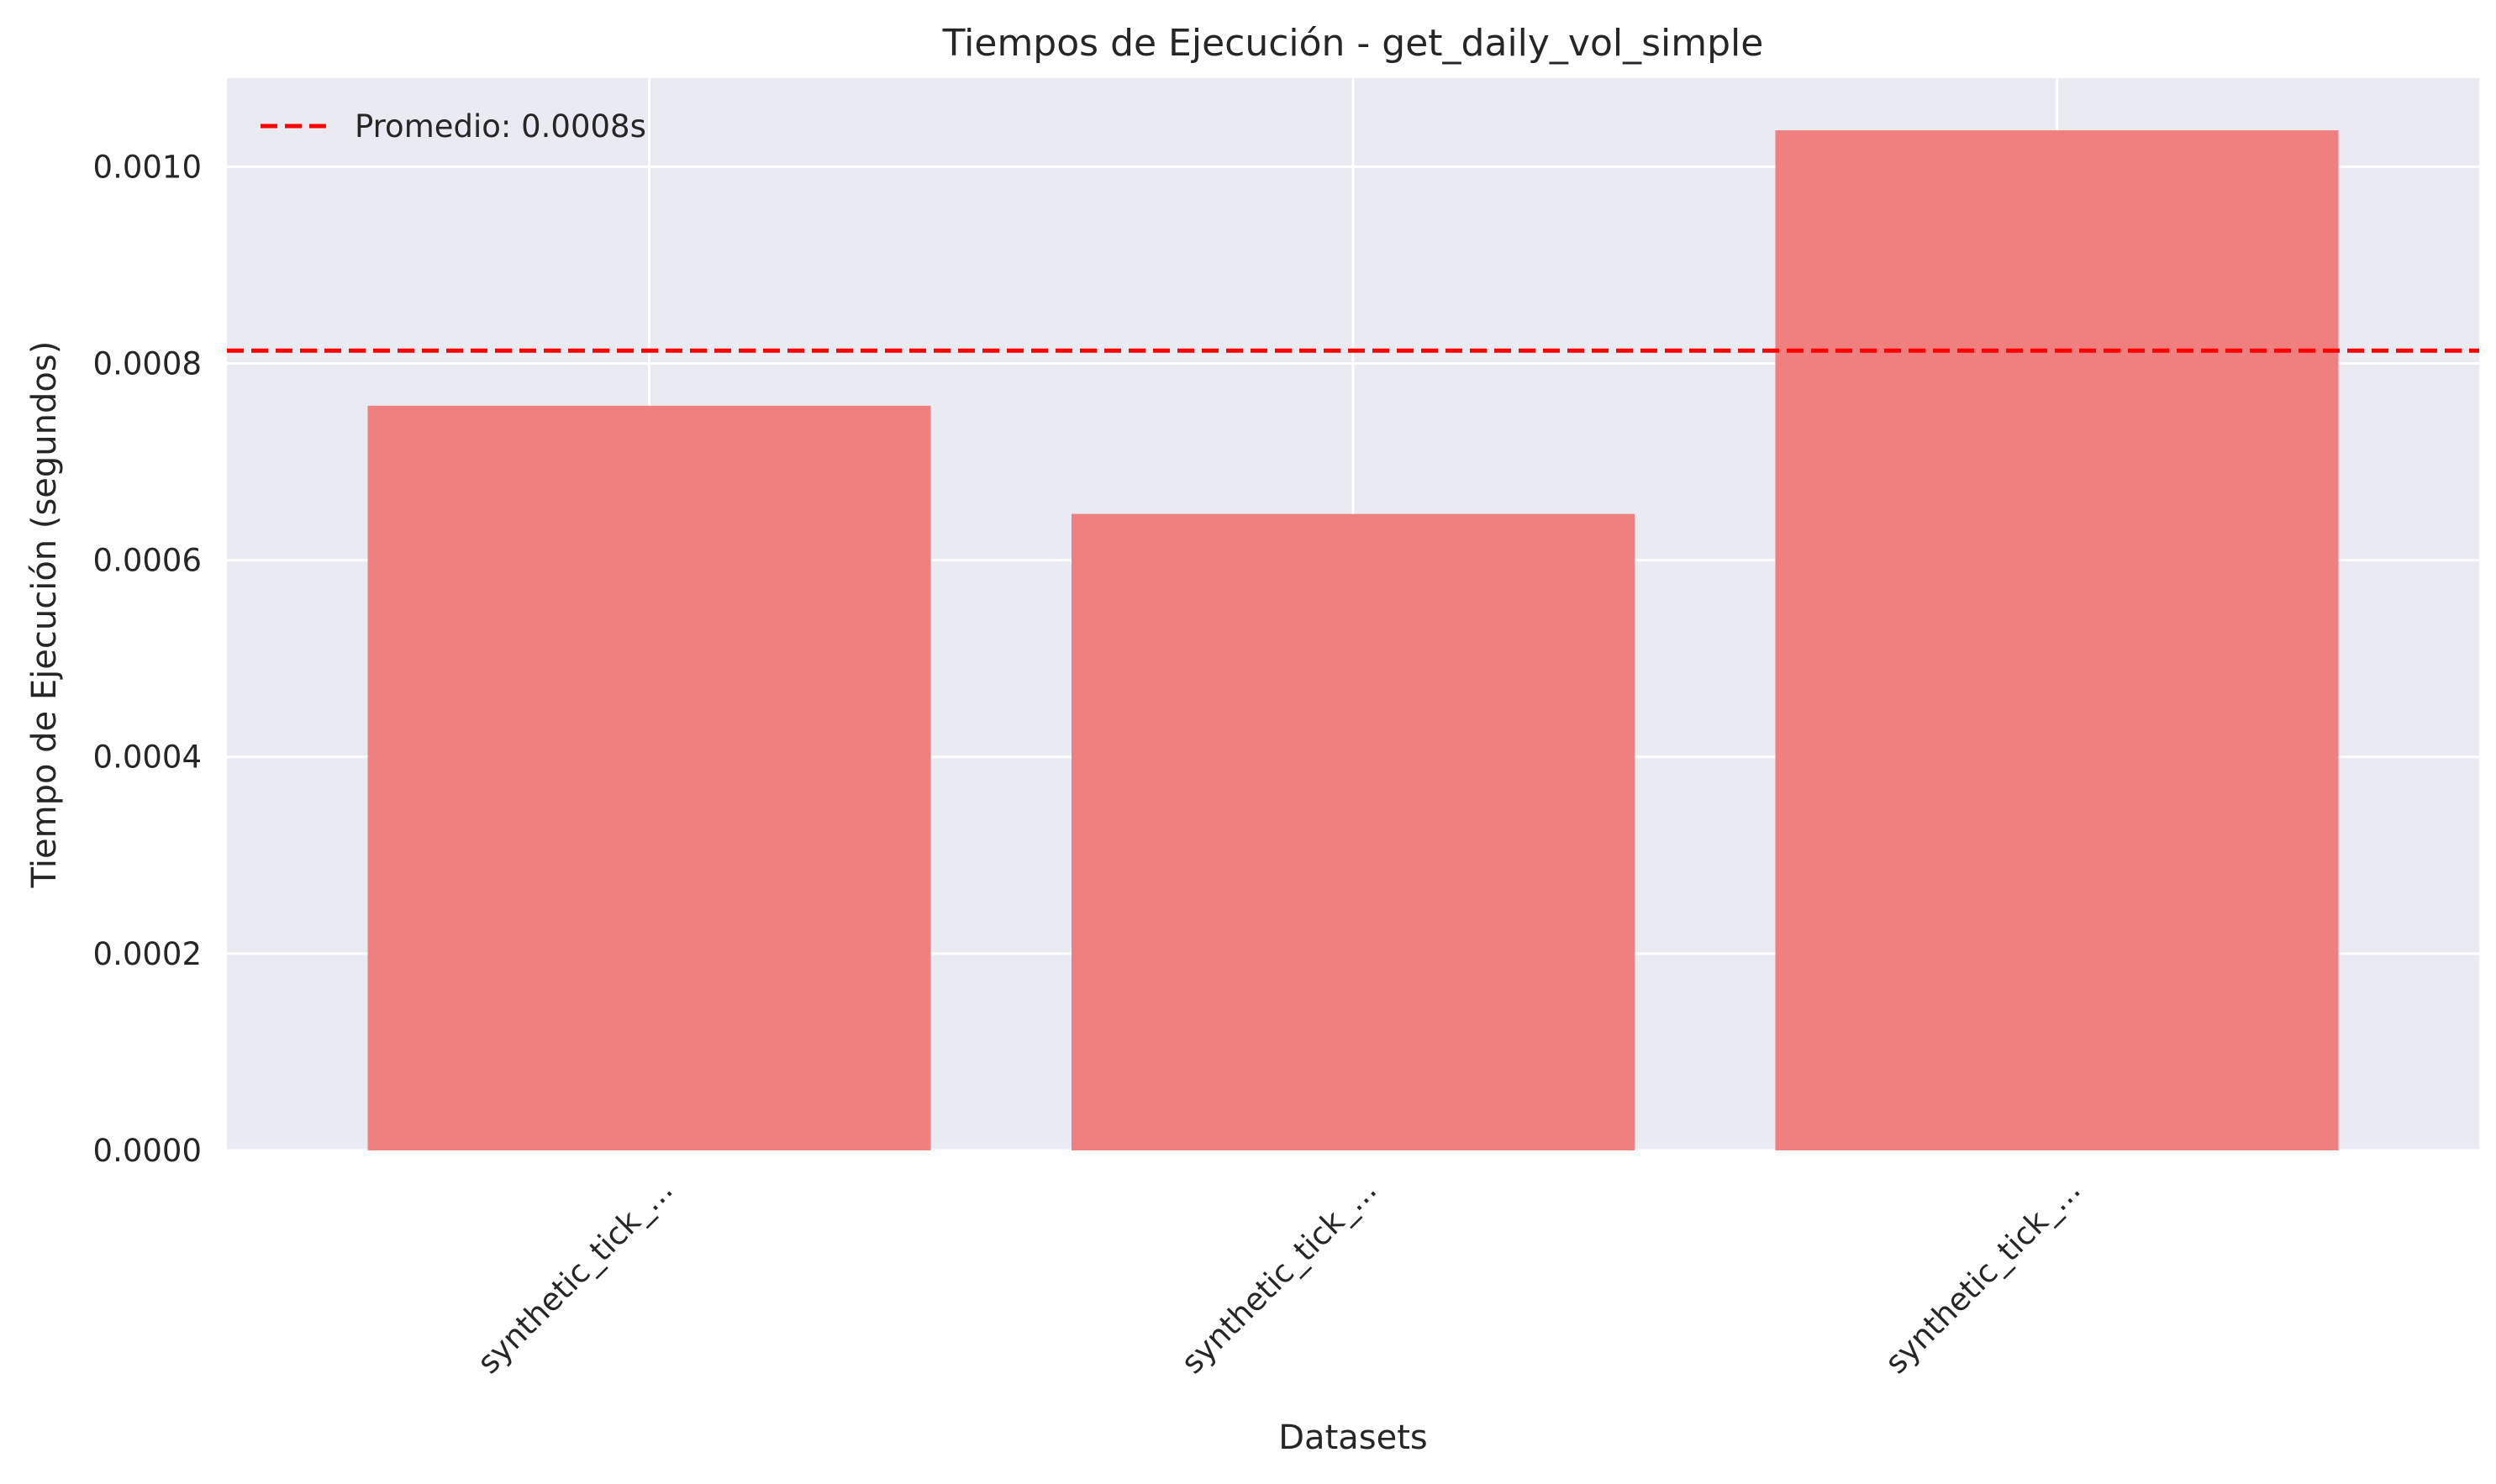  Describe the element at coordinates (147, 364) in the screenshot. I see `y-tick-label: 0.0008` at that location.